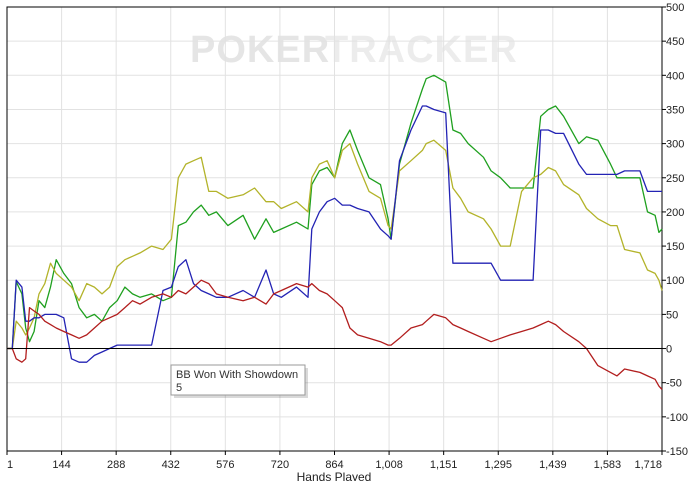 The image size is (700, 481). Describe the element at coordinates (675, 76) in the screenshot. I see `y-tick-label: 400` at that location.